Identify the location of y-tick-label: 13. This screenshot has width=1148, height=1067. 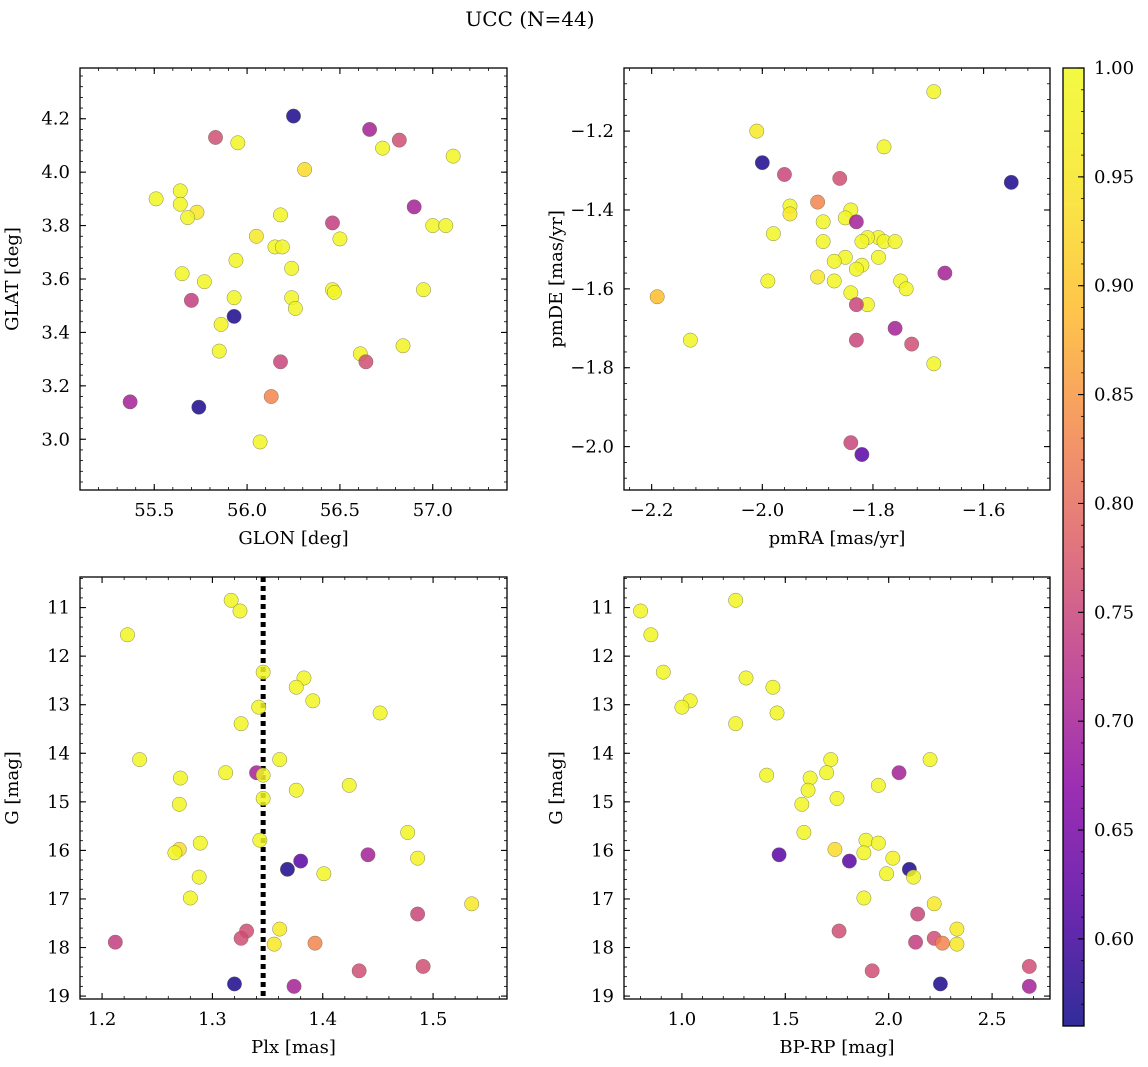
(602, 705).